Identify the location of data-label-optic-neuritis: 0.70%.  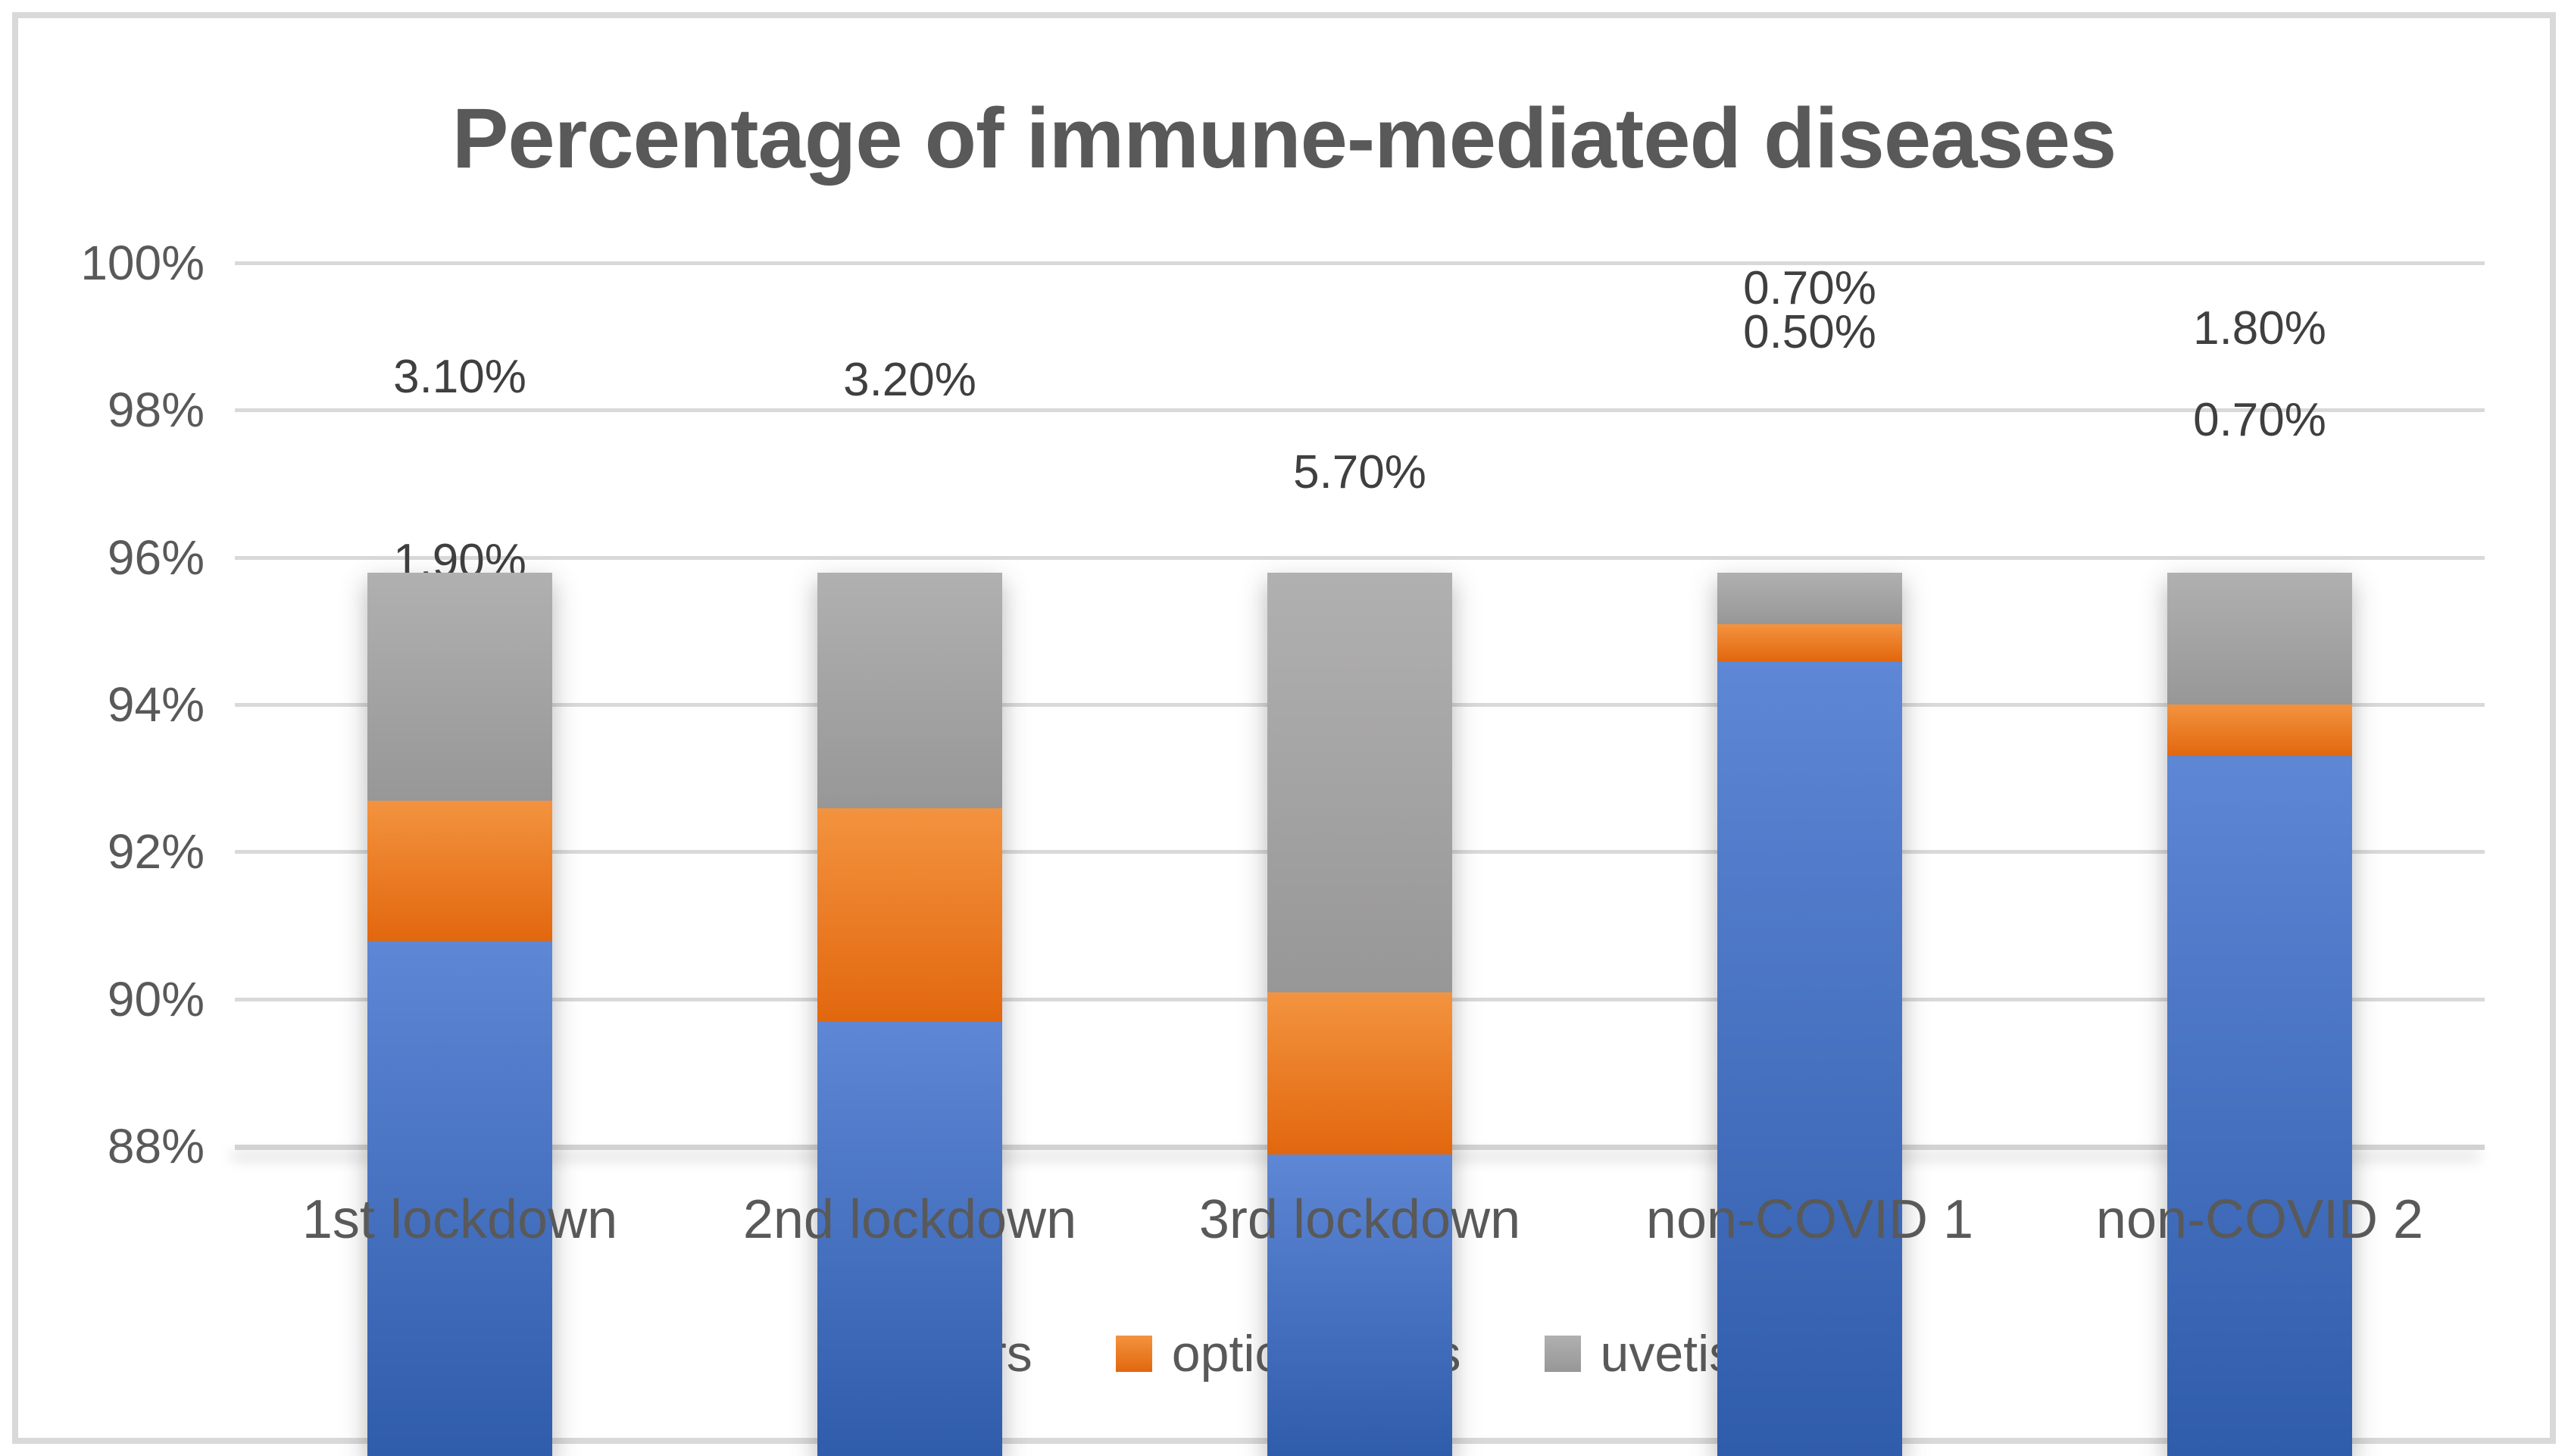
(2259, 420).